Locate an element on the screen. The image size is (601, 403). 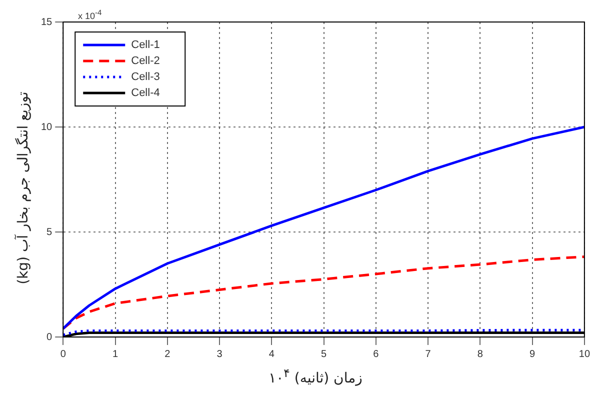
x-tick-label: 8 is located at coordinates (480, 354).